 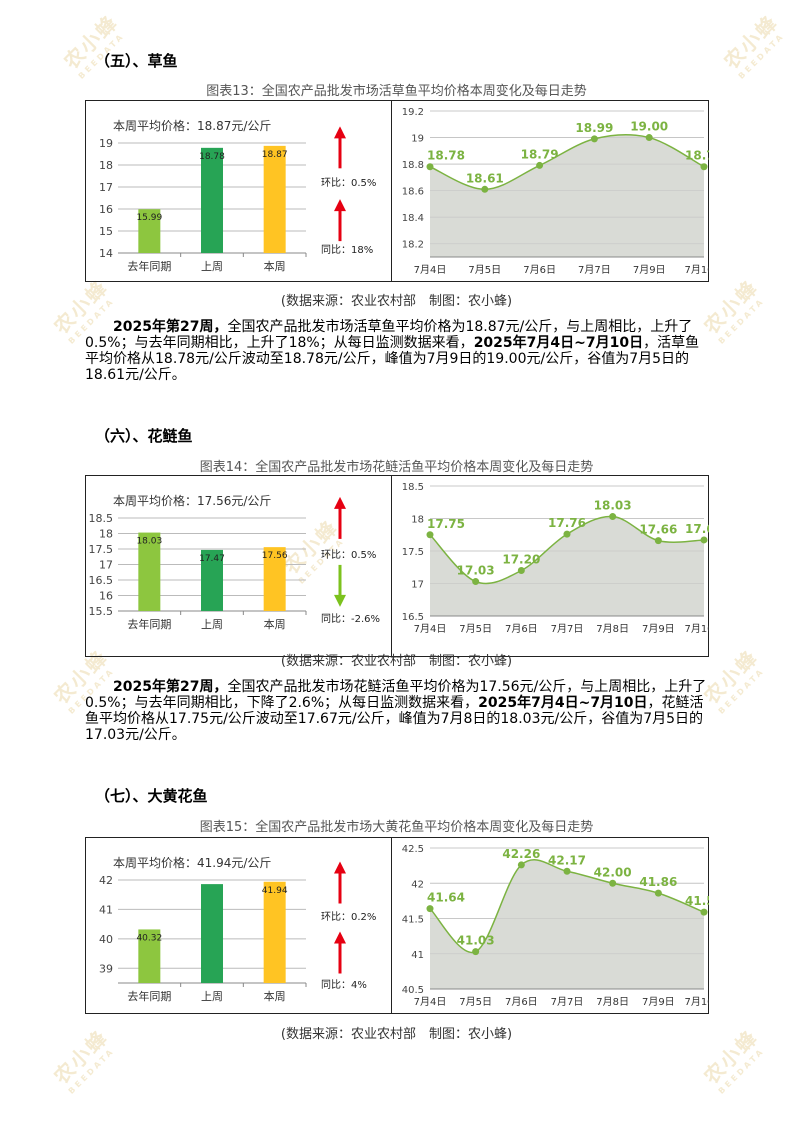 I want to click on y-tick-label: 16.5, so click(x=101, y=580).